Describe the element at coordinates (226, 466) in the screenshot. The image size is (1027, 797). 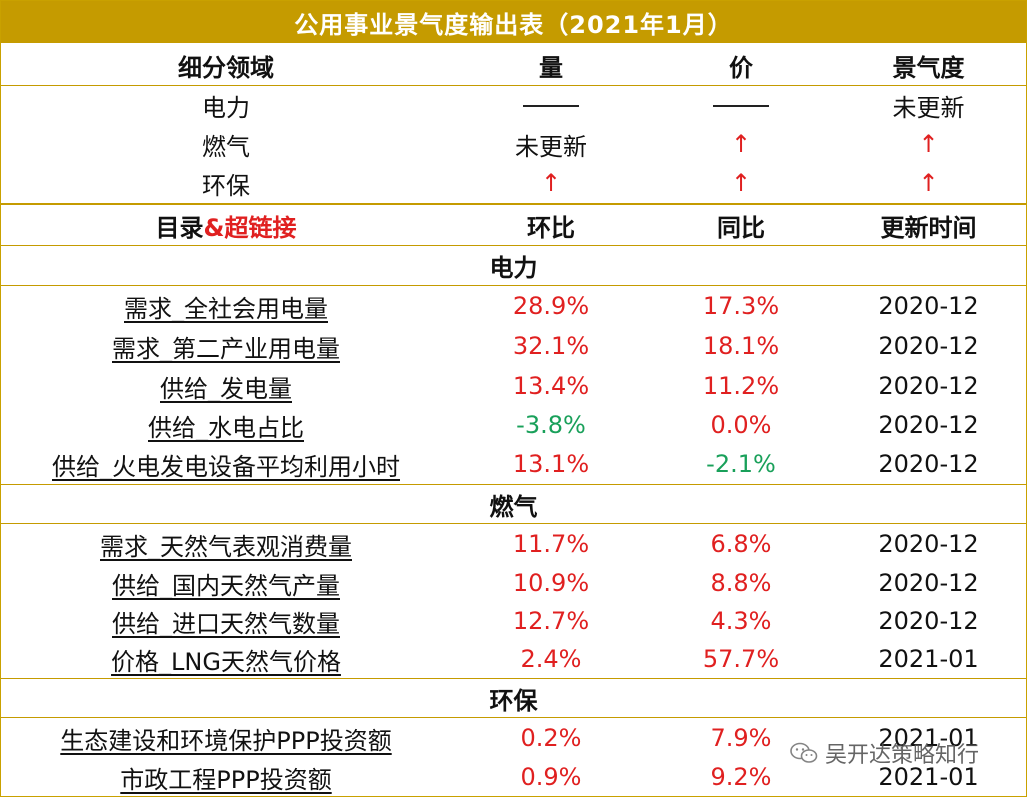
I see `indicator-link: 供给_火电发电设备平均利用小时` at that location.